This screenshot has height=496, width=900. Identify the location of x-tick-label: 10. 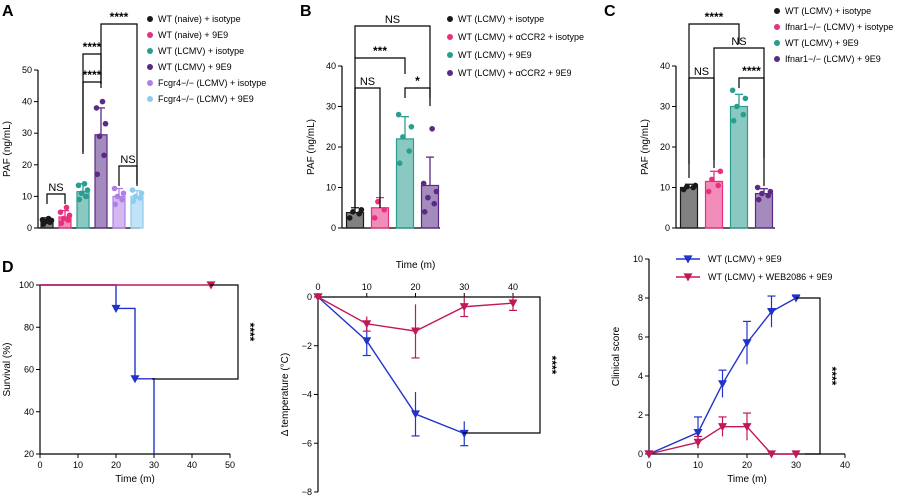
(698, 465).